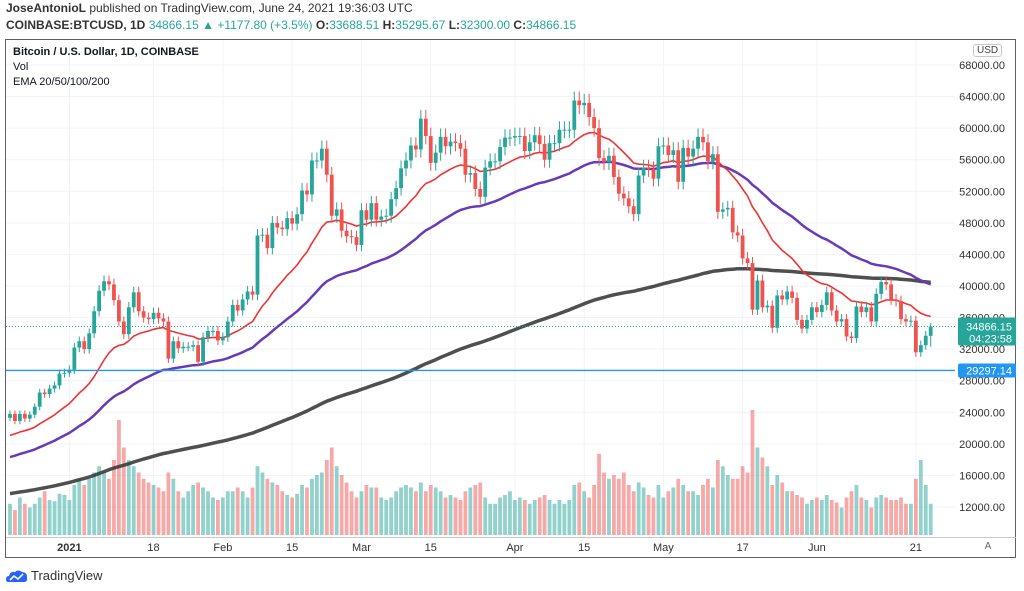 The image size is (1024, 591). I want to click on currency-label: USD, so click(988, 50).